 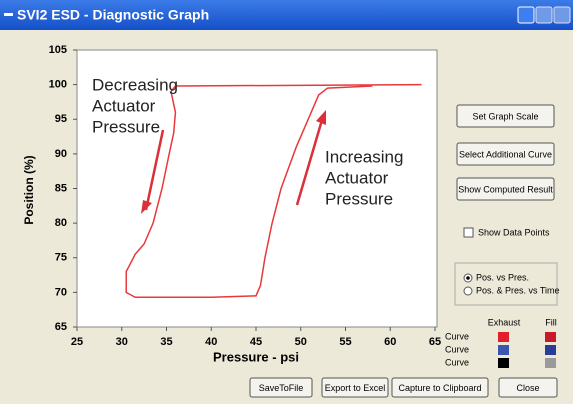 I want to click on legend-header: Exhaust, so click(x=504, y=322).